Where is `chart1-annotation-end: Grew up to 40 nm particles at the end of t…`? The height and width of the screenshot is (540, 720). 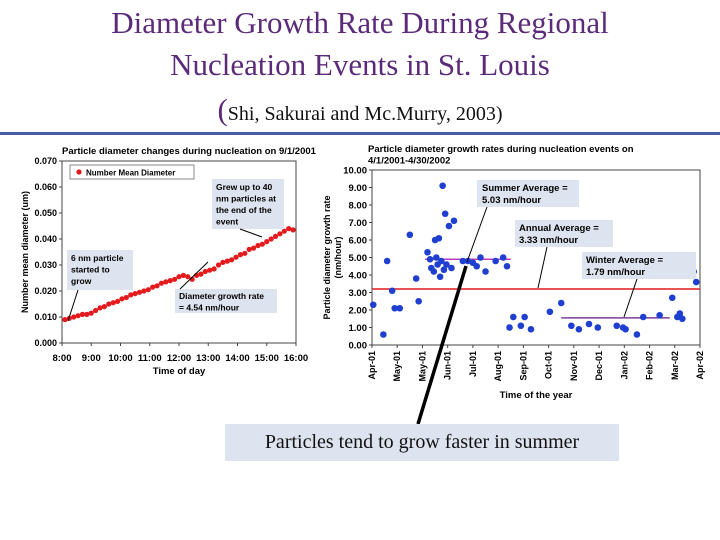
chart1-annotation-end: Grew up to 40 nm particles at the end of t… is located at coordinates (246, 204).